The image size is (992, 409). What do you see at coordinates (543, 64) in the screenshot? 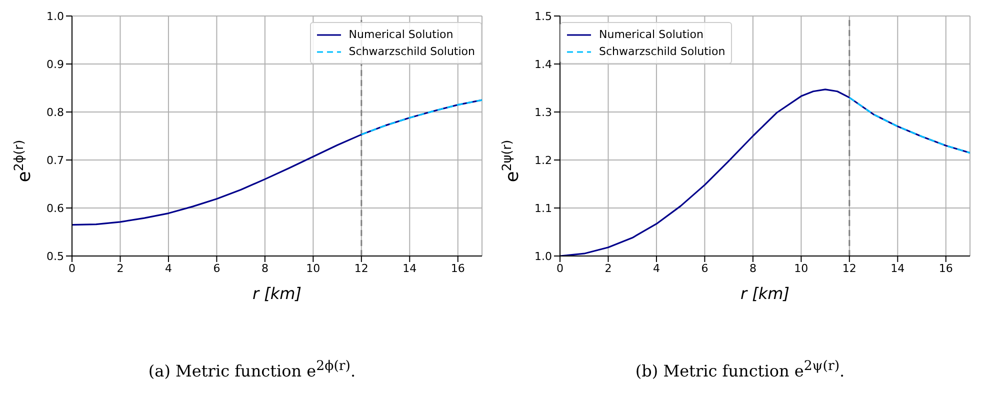
I see `y-tick-label: 1.4` at bounding box center [543, 64].